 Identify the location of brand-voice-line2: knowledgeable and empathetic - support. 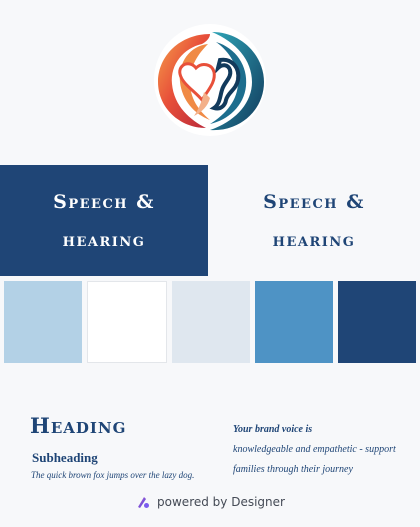
(314, 449).